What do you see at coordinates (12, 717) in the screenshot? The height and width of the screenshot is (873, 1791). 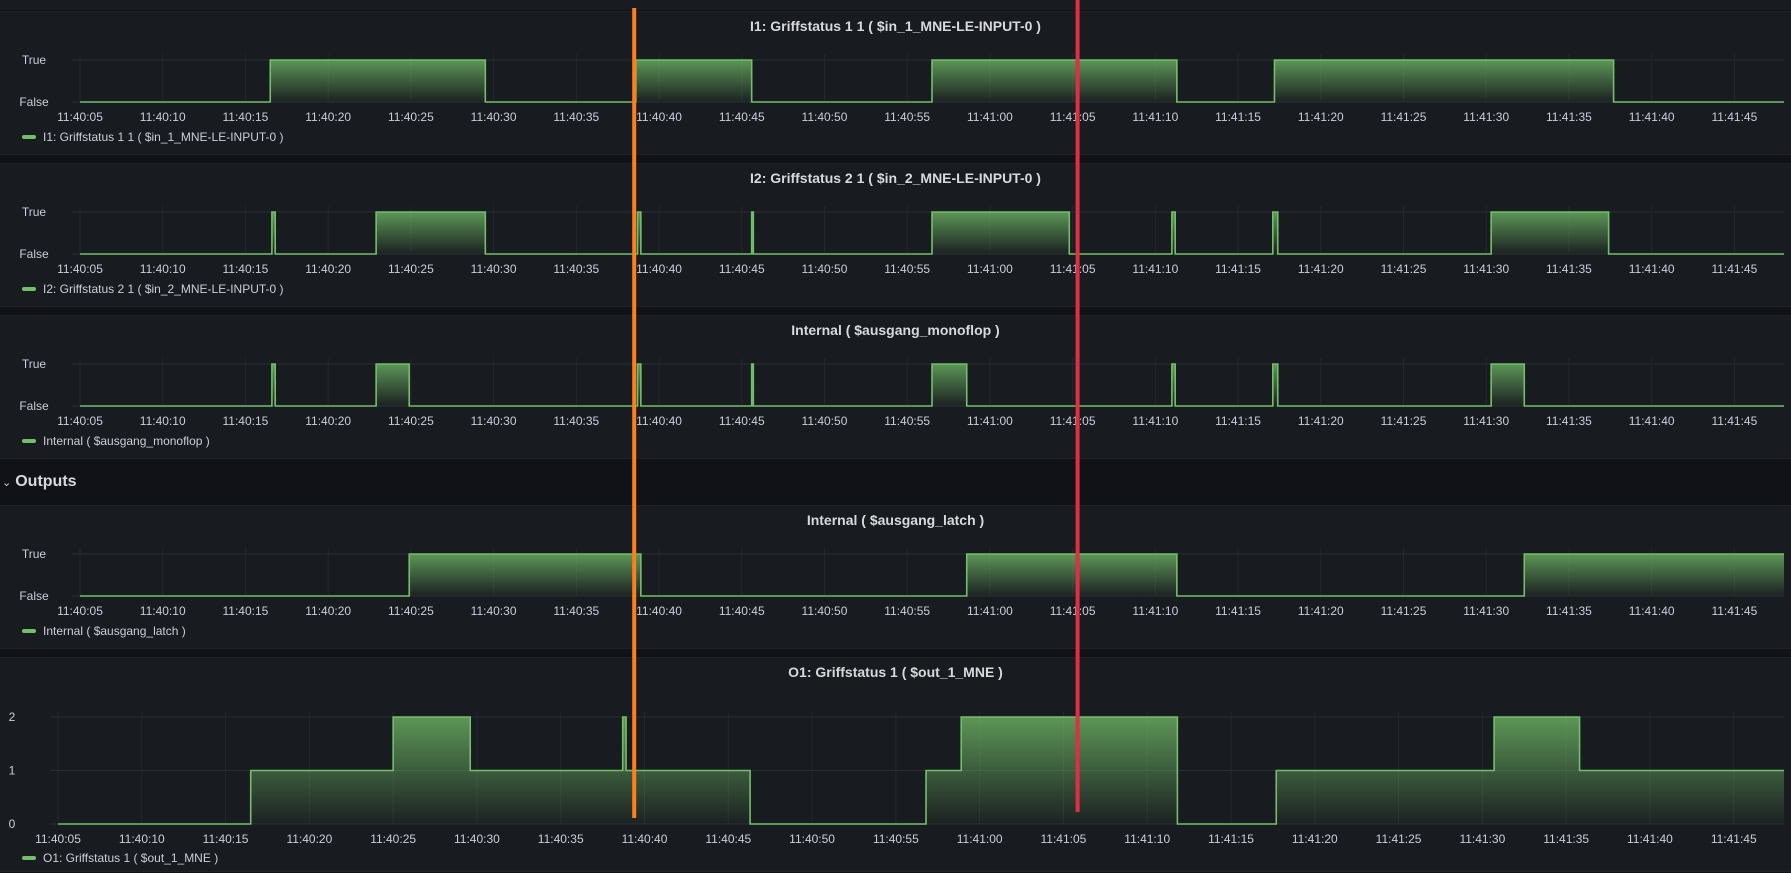 I see `y-tick-label: 2` at bounding box center [12, 717].